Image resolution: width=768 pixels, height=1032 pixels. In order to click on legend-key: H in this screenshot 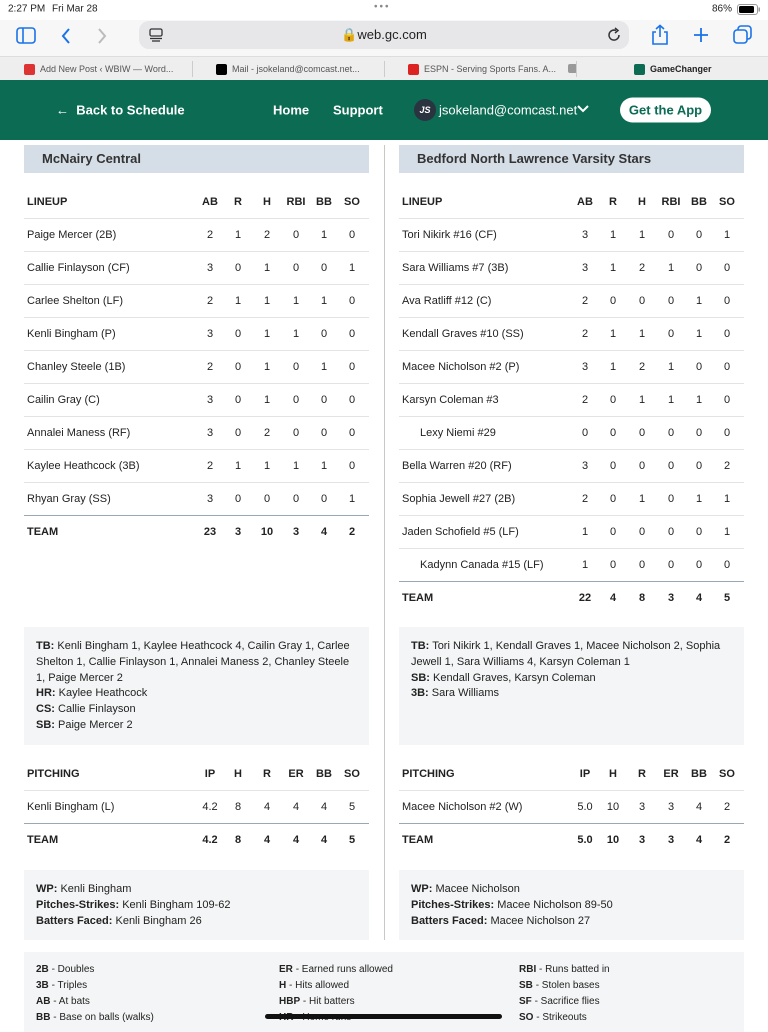, I will do `click(283, 985)`.